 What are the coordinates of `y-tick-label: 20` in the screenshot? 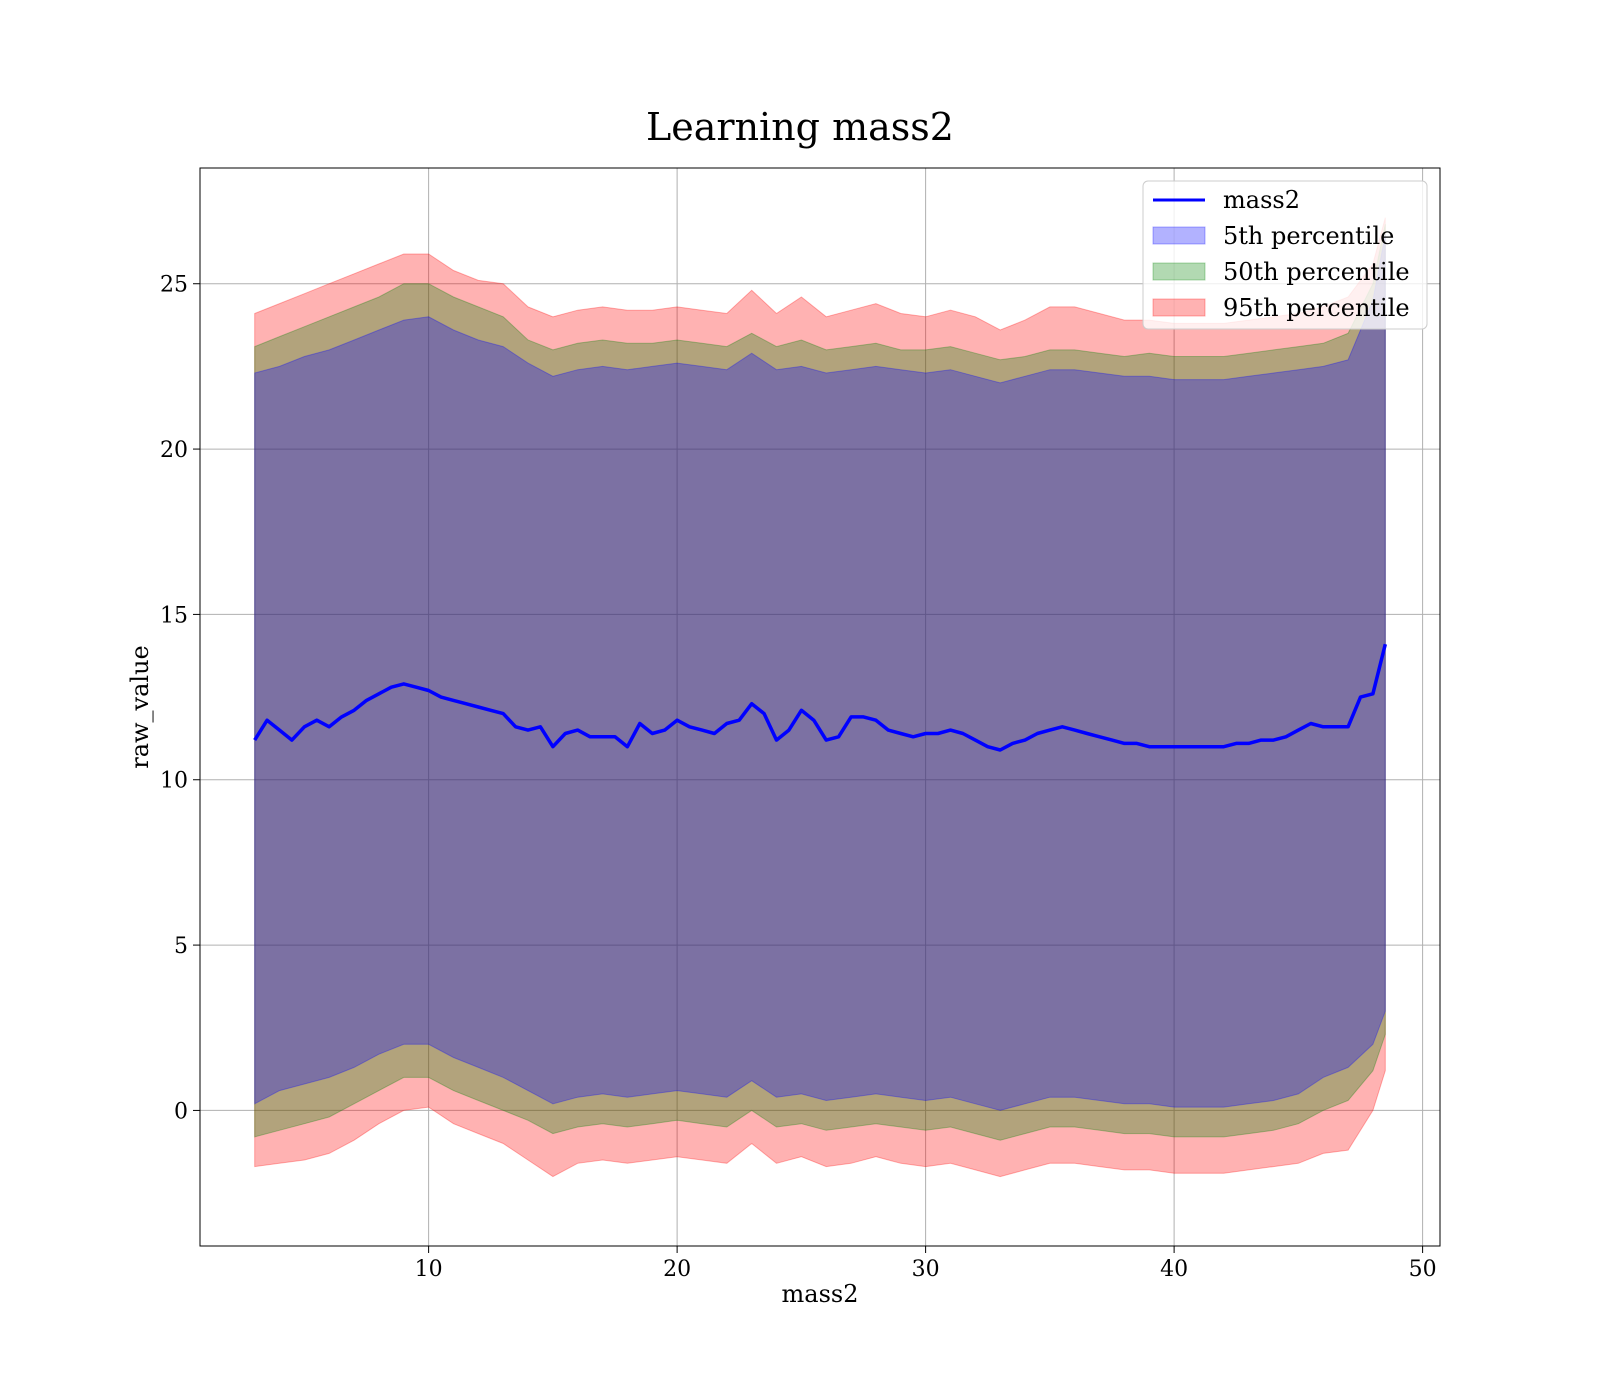 It's located at (174, 450).